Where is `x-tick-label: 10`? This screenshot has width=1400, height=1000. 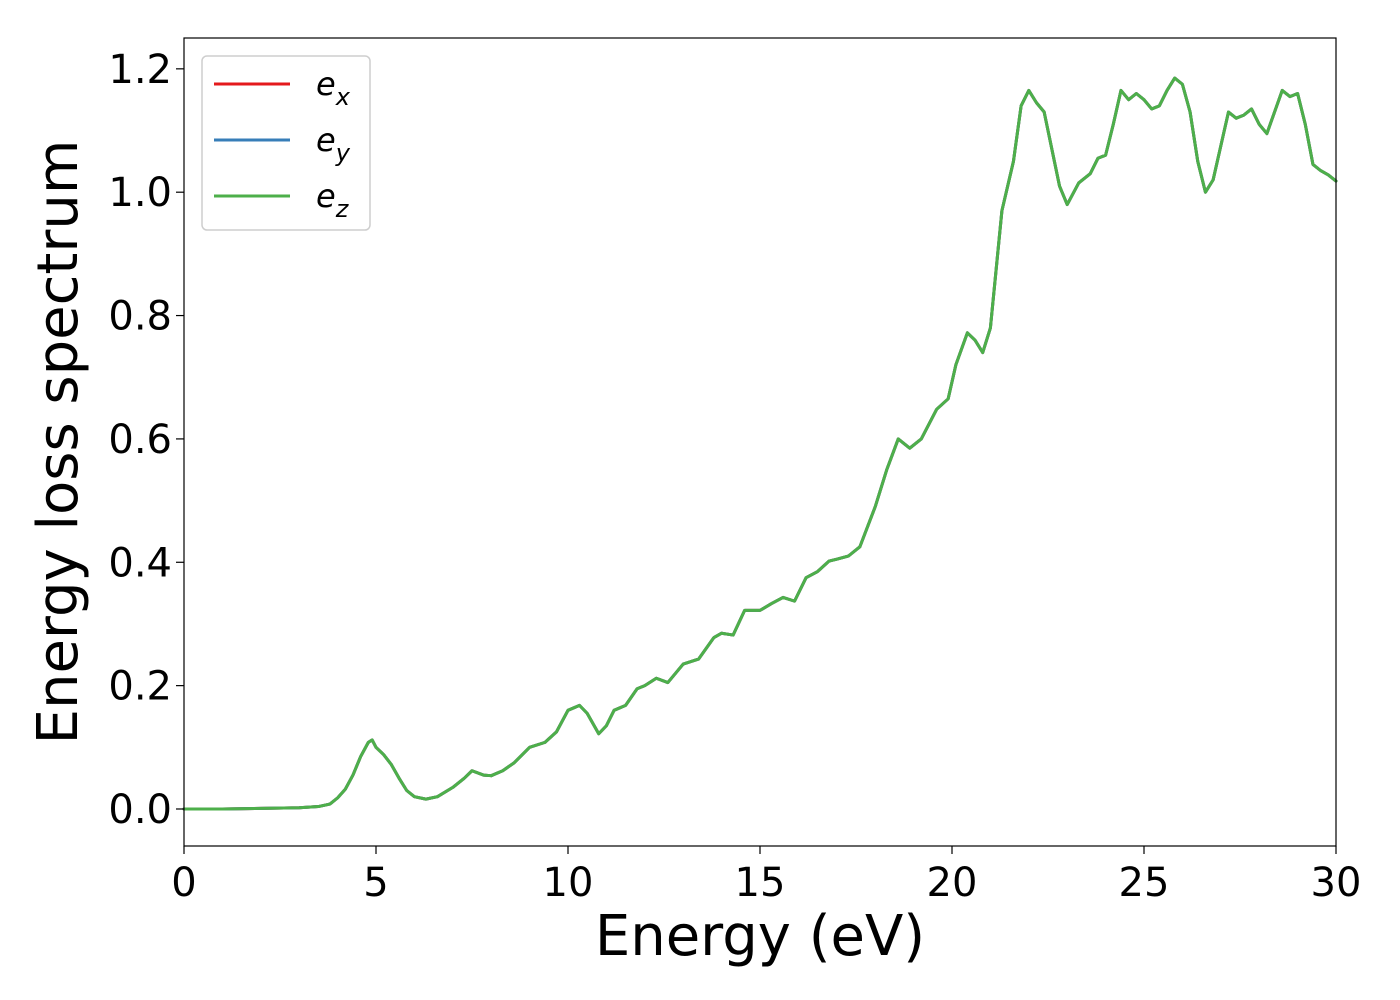 x-tick-label: 10 is located at coordinates (568, 883).